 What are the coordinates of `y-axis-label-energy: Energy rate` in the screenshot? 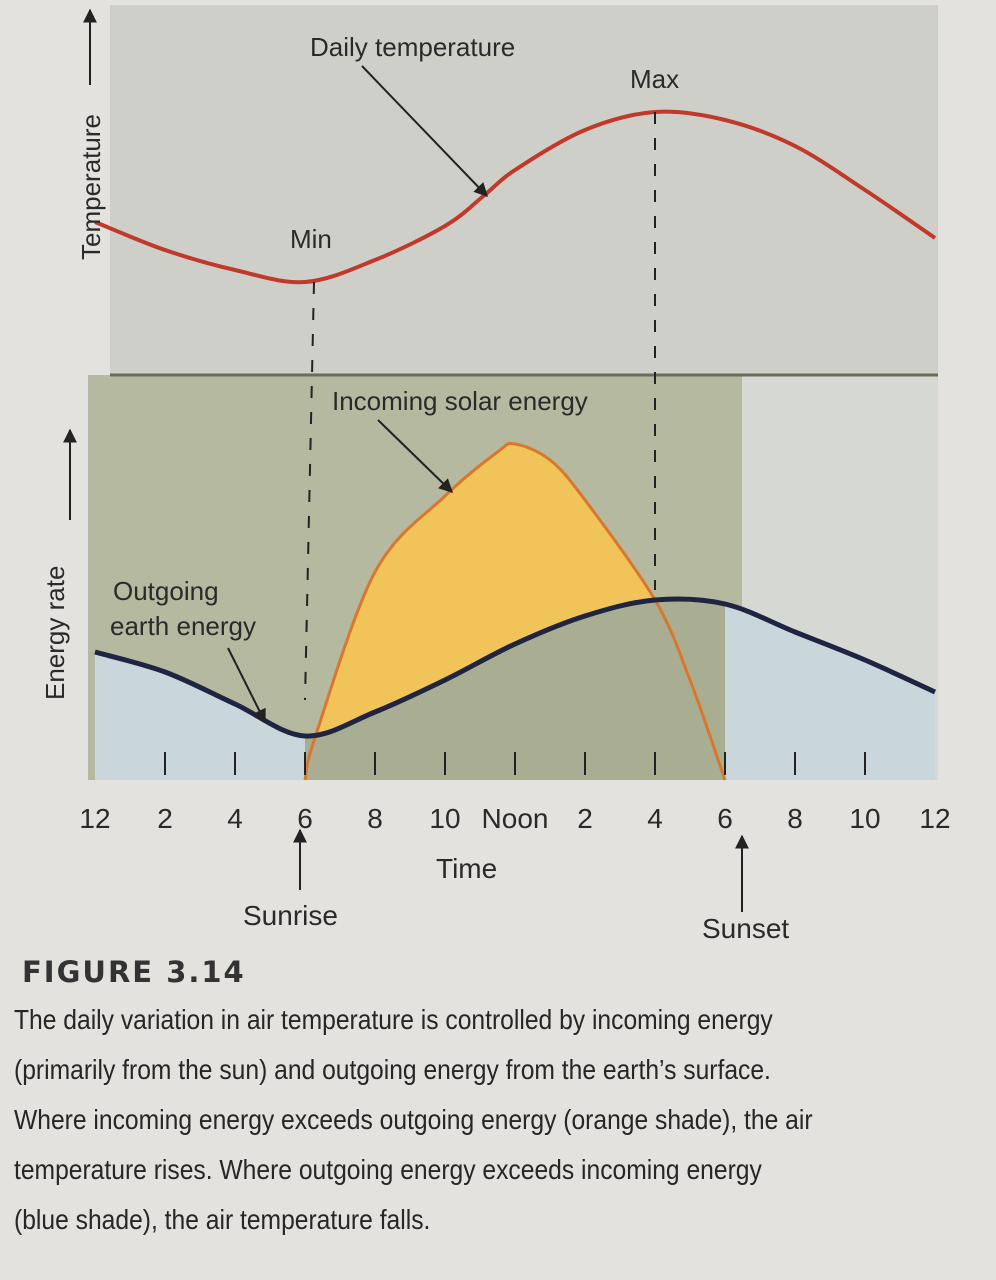 It's located at (55, 633).